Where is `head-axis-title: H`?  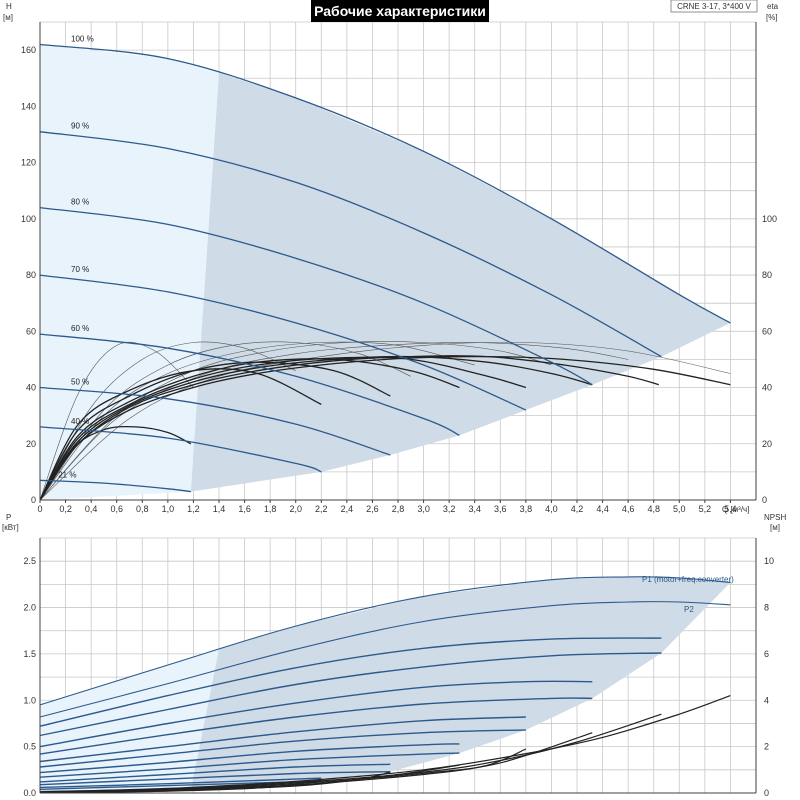
head-axis-title: H is located at coordinates (9, 6).